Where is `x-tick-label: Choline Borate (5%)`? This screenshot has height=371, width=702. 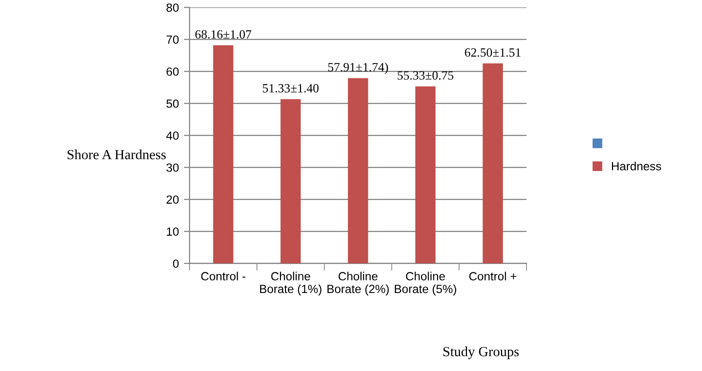
x-tick-label: Choline Borate (5%) is located at coordinates (425, 284).